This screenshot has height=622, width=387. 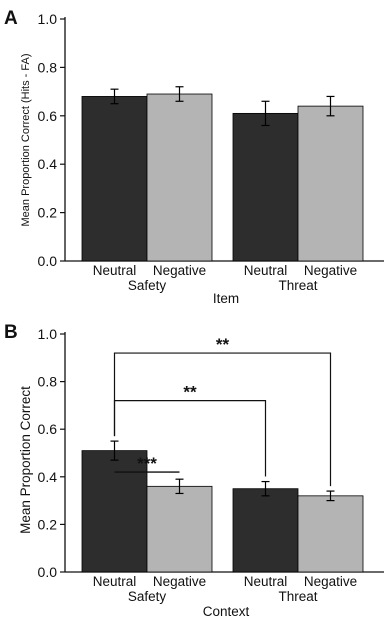 I want to click on panel-b-y-tick-label: 1.0, so click(x=48, y=334).